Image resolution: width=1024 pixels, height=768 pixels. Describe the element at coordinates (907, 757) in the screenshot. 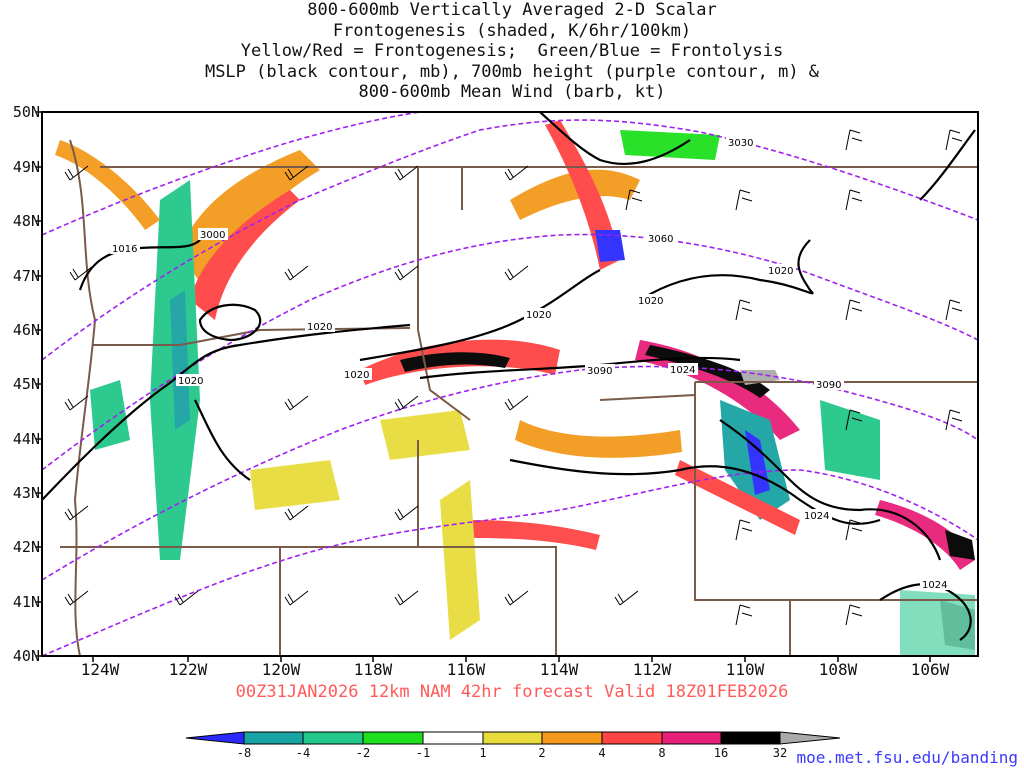

I see `credit-link: moe.met.fsu.edu/banding` at that location.